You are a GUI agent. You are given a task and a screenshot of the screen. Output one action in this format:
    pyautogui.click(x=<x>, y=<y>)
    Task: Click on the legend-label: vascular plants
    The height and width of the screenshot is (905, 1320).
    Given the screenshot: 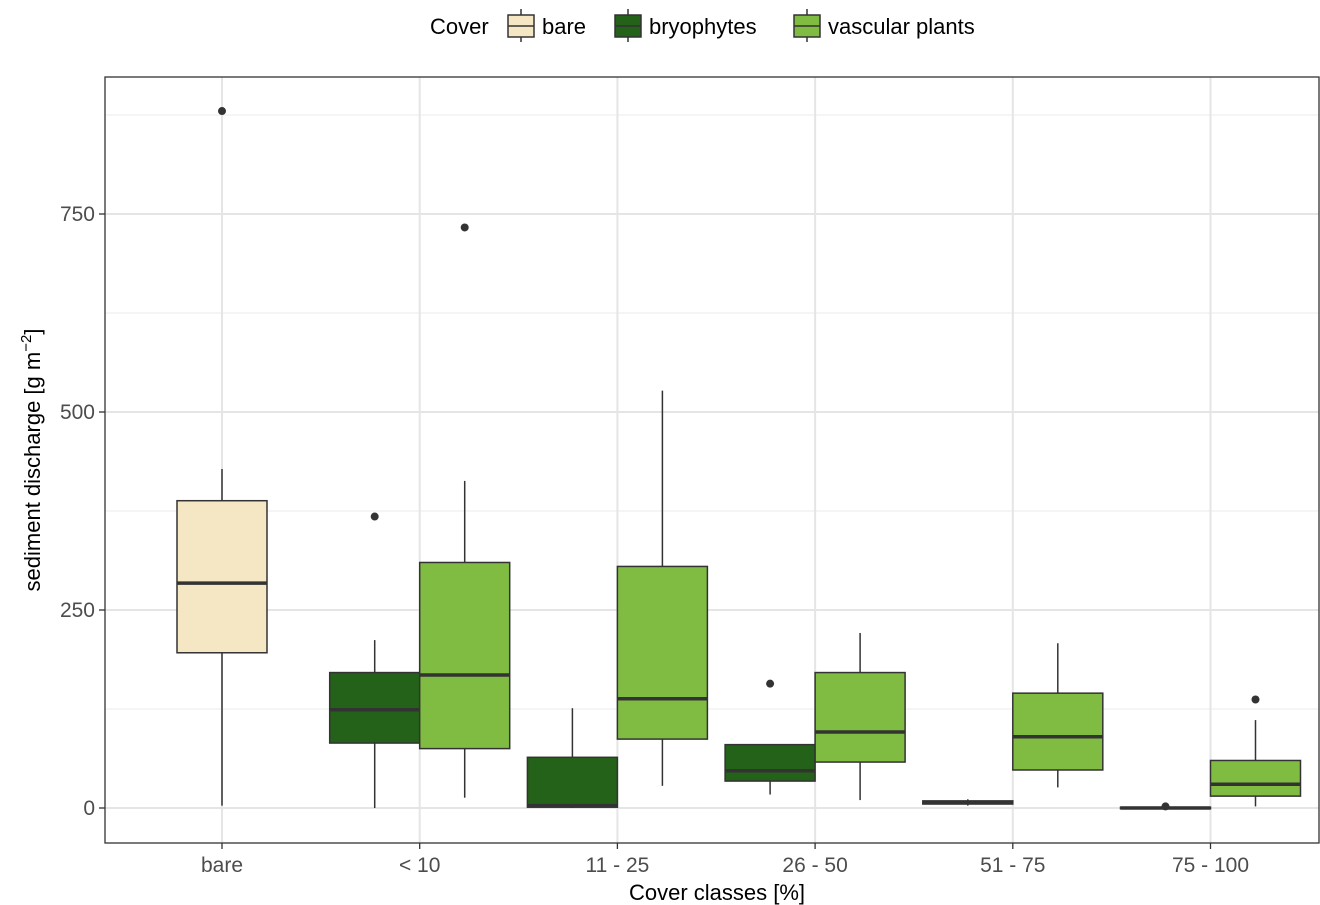 What is the action you would take?
    pyautogui.click(x=901, y=26)
    